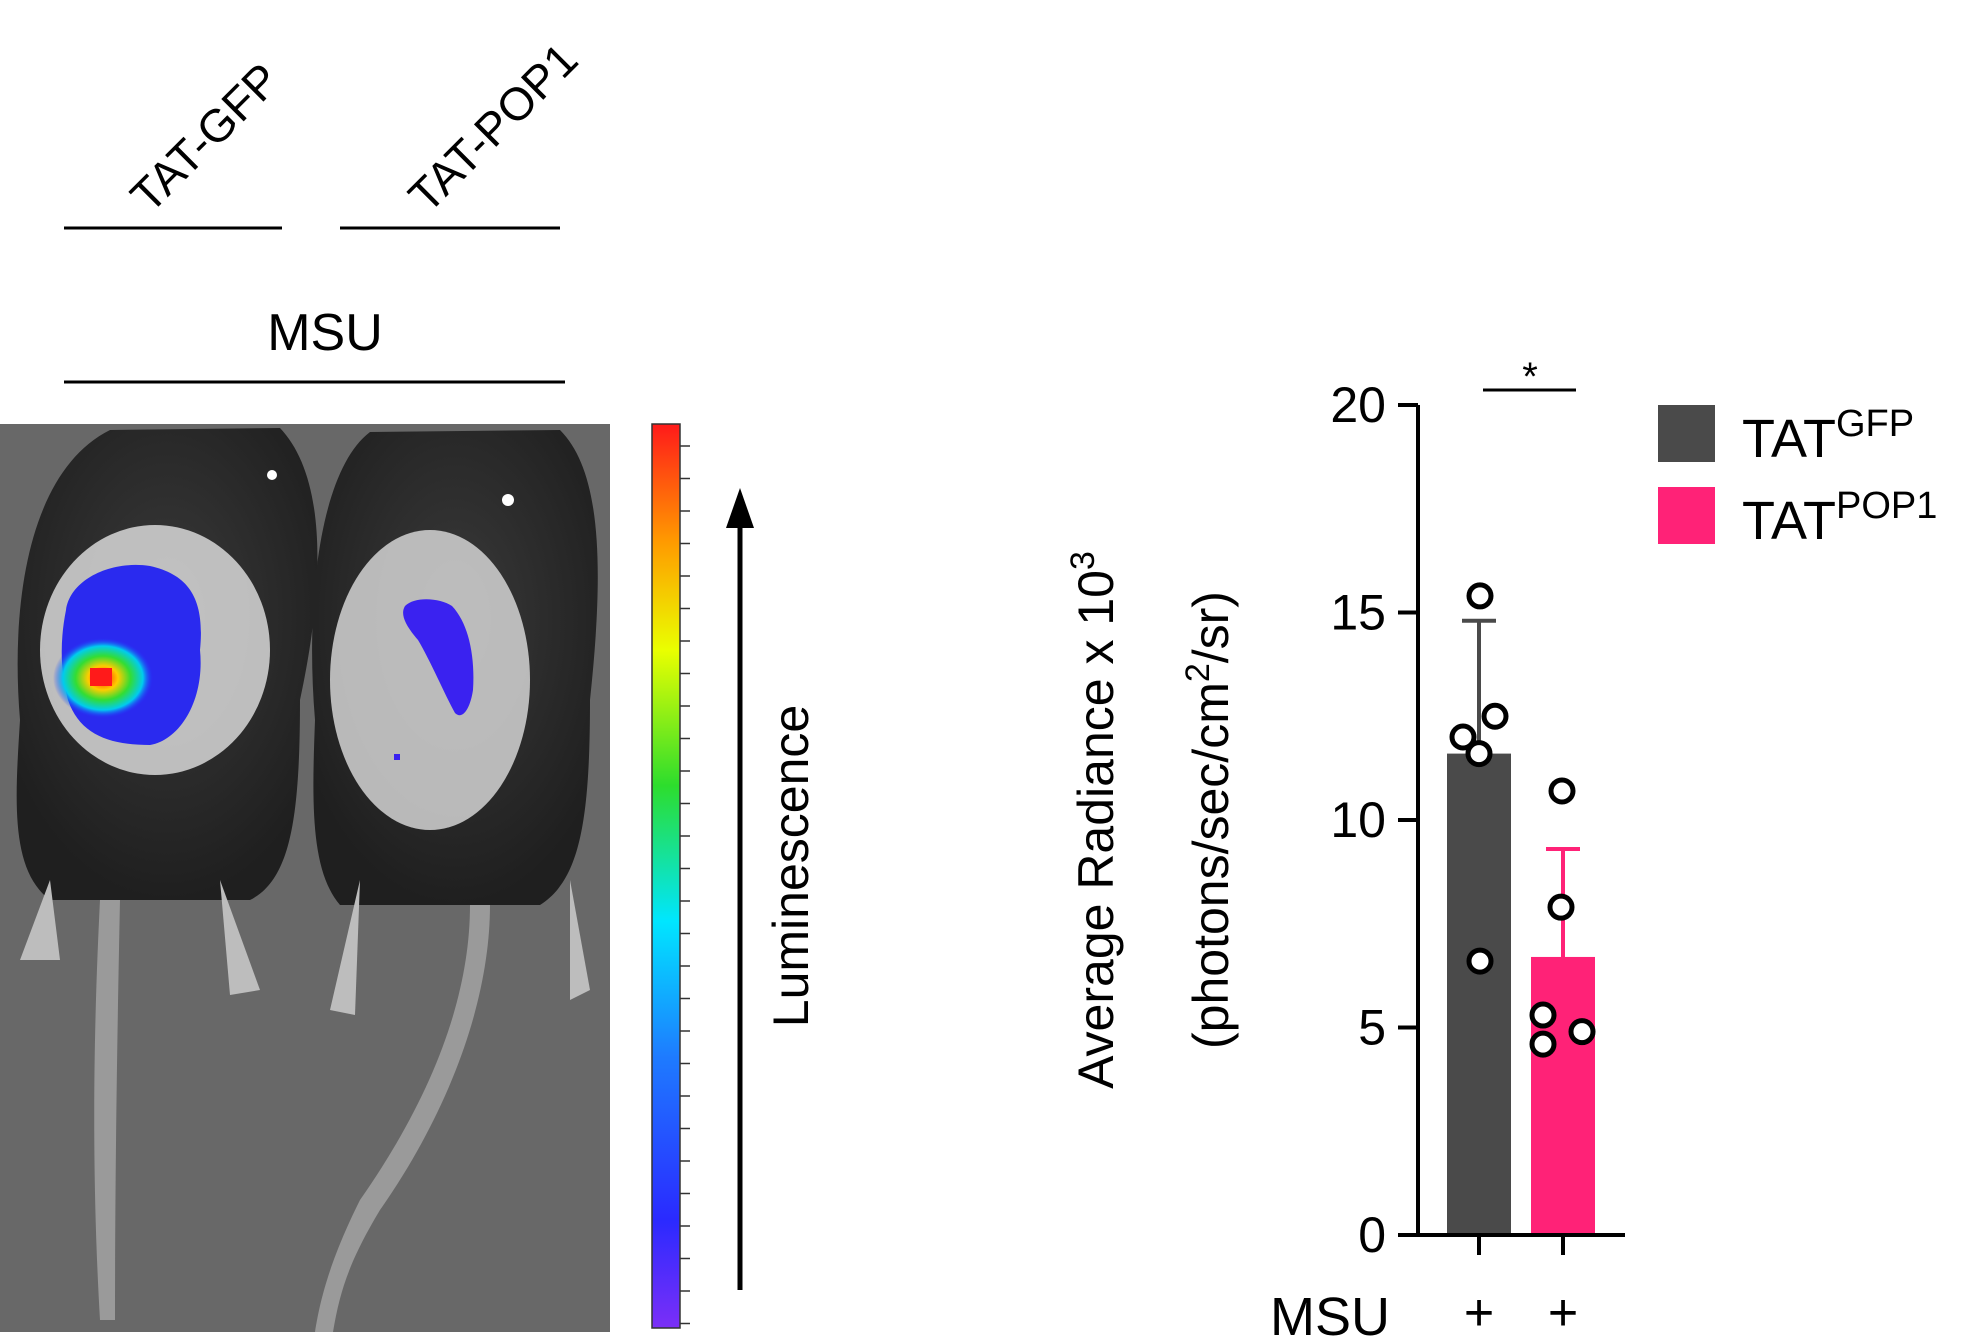 The height and width of the screenshot is (1344, 1969). I want to click on legend-label-superscript: POP1, so click(1886, 506).